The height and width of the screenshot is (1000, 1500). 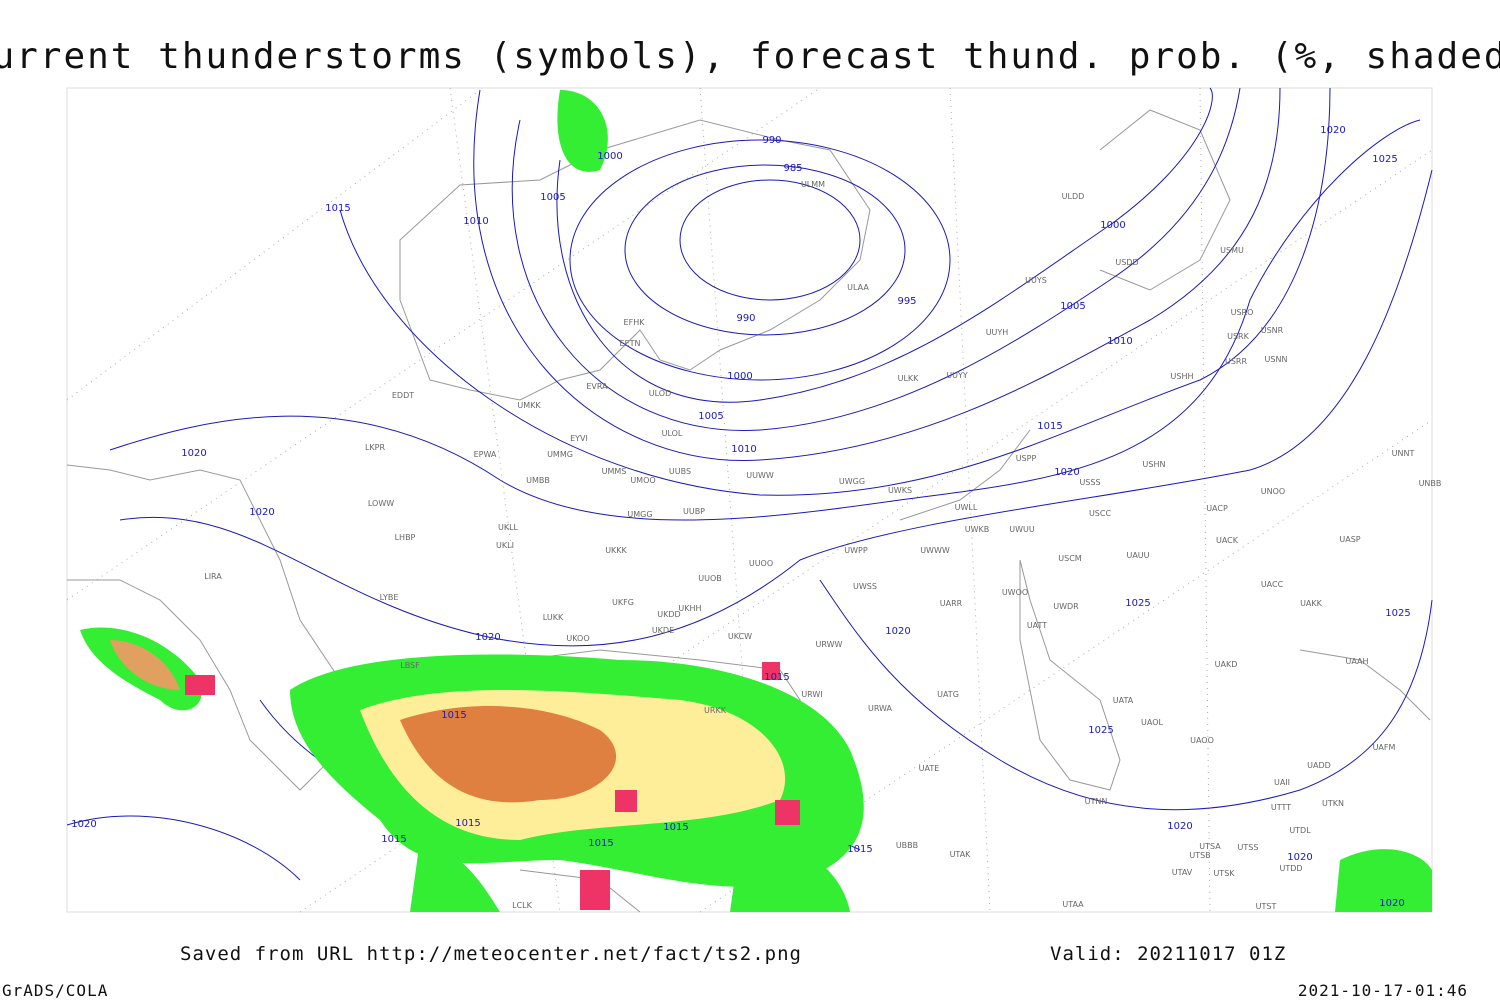 I want to click on station-label: USHH, so click(x=1182, y=376).